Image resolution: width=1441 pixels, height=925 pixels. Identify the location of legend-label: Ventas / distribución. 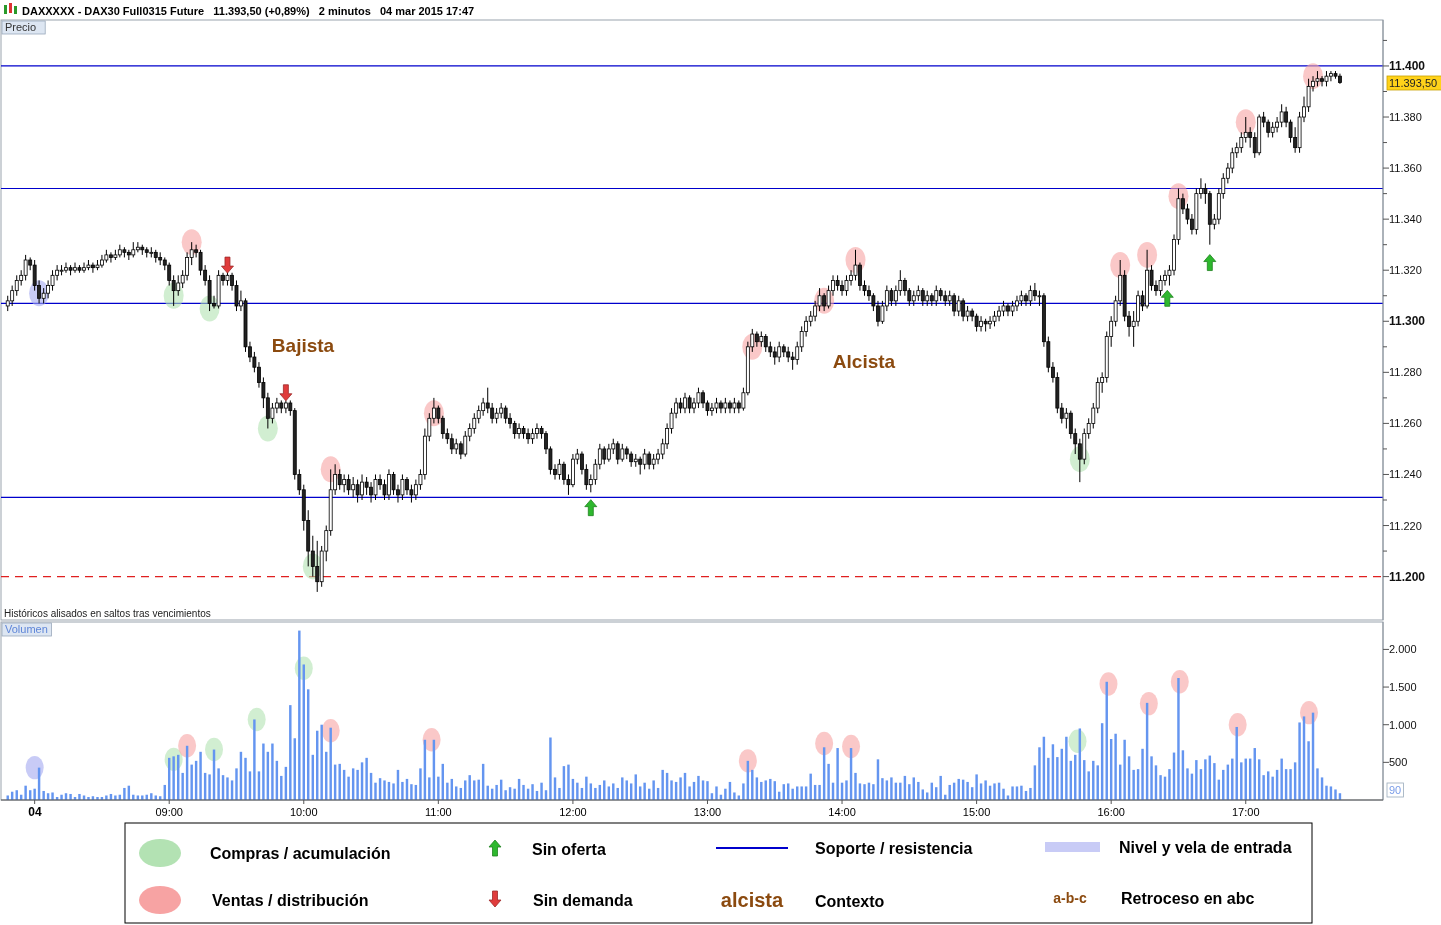
(290, 900).